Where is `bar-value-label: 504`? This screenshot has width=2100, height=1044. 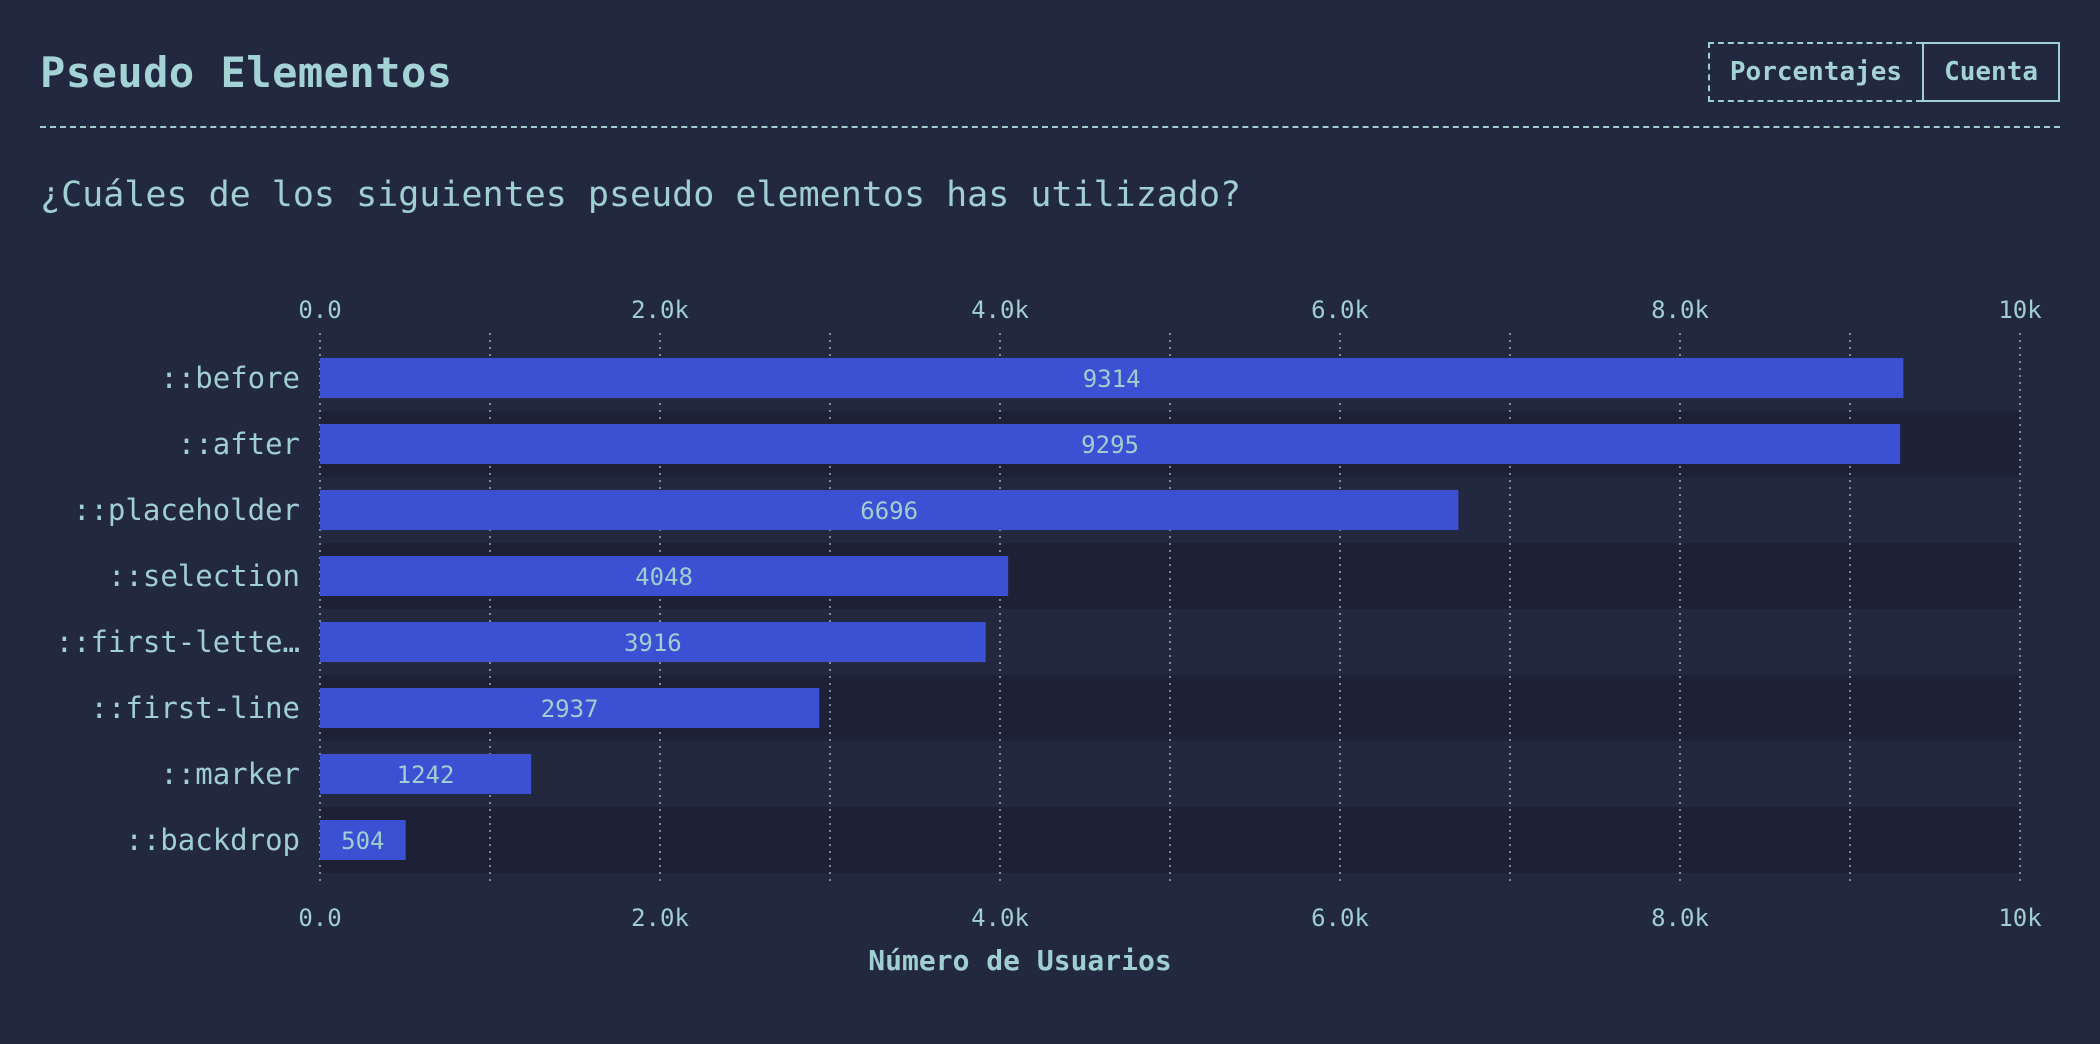 bar-value-label: 504 is located at coordinates (362, 841).